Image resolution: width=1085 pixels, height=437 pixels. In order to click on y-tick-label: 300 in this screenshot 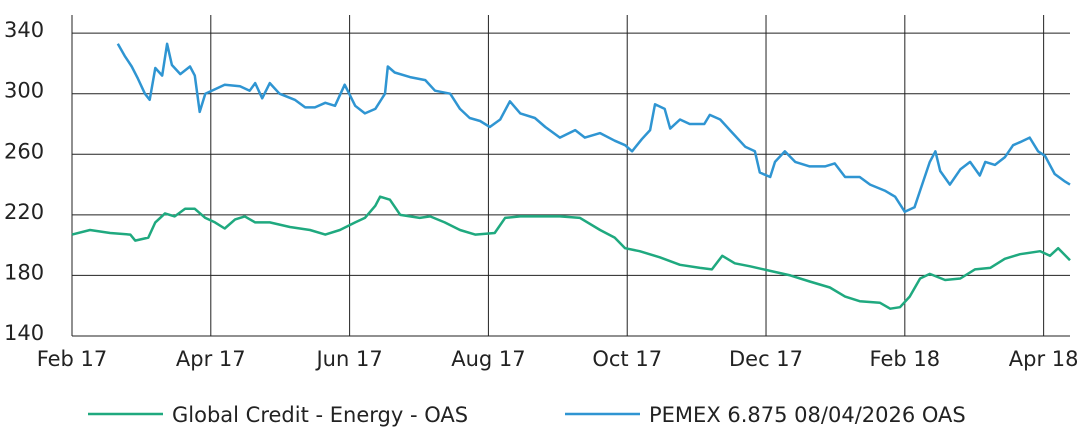, I will do `click(24, 91)`.